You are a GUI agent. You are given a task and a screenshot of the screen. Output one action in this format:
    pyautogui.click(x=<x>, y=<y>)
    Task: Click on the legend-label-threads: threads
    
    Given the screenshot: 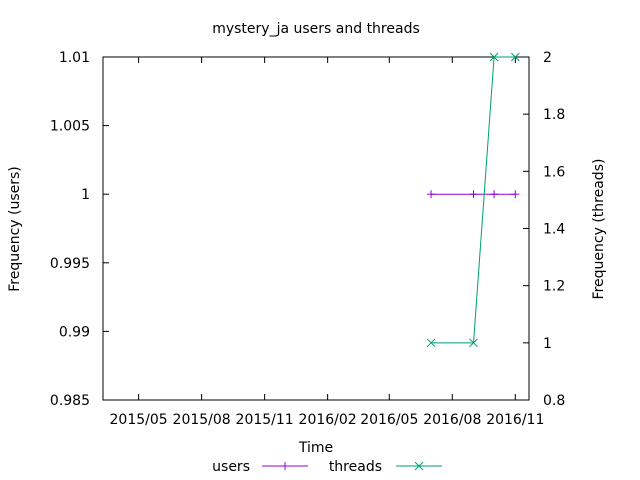 What is the action you would take?
    pyautogui.click(x=355, y=467)
    